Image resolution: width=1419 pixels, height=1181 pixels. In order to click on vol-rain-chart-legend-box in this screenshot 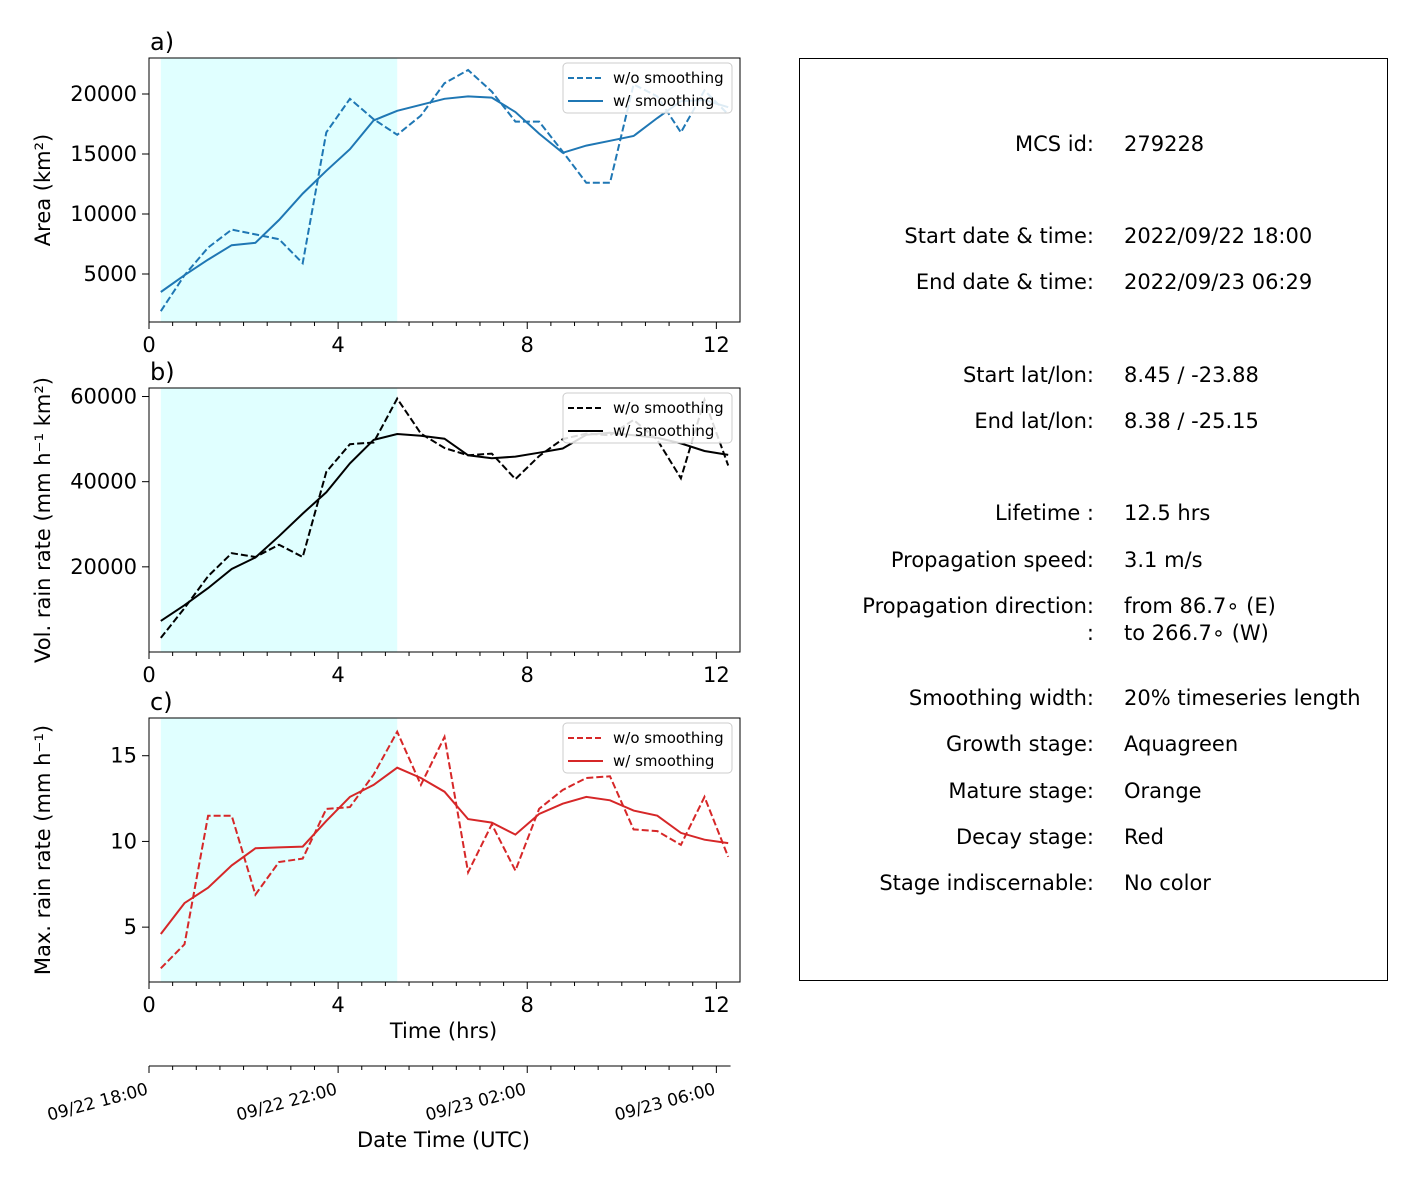, I will do `click(647, 418)`.